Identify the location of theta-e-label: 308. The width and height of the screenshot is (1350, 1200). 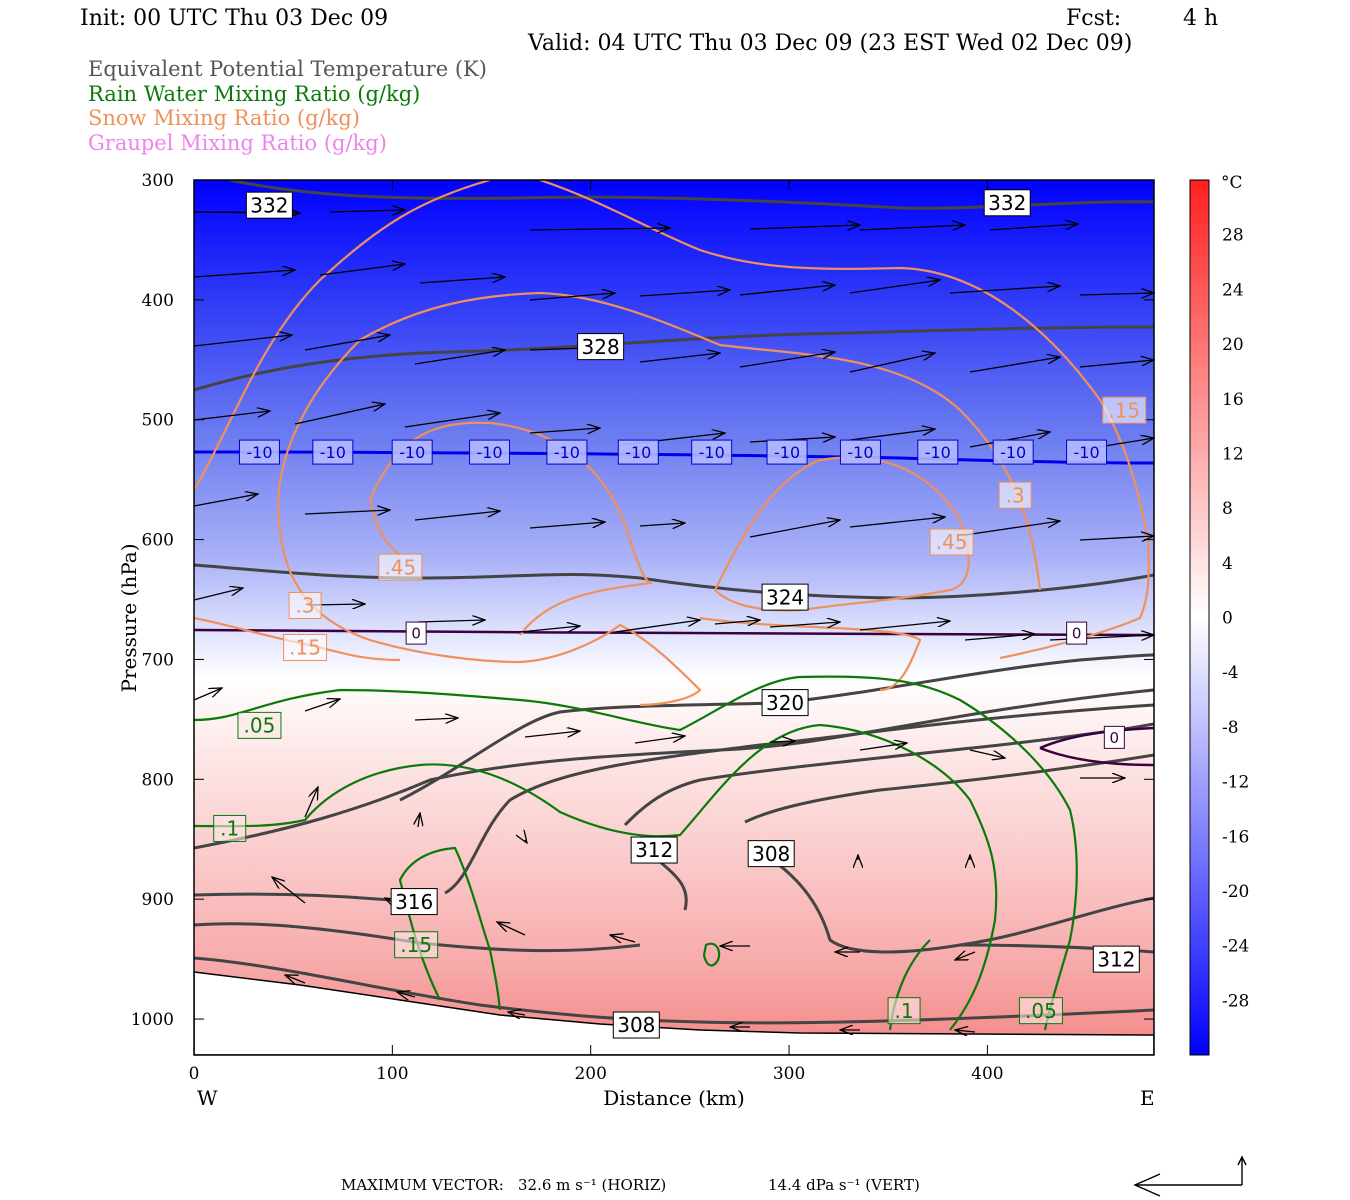
(636, 1025).